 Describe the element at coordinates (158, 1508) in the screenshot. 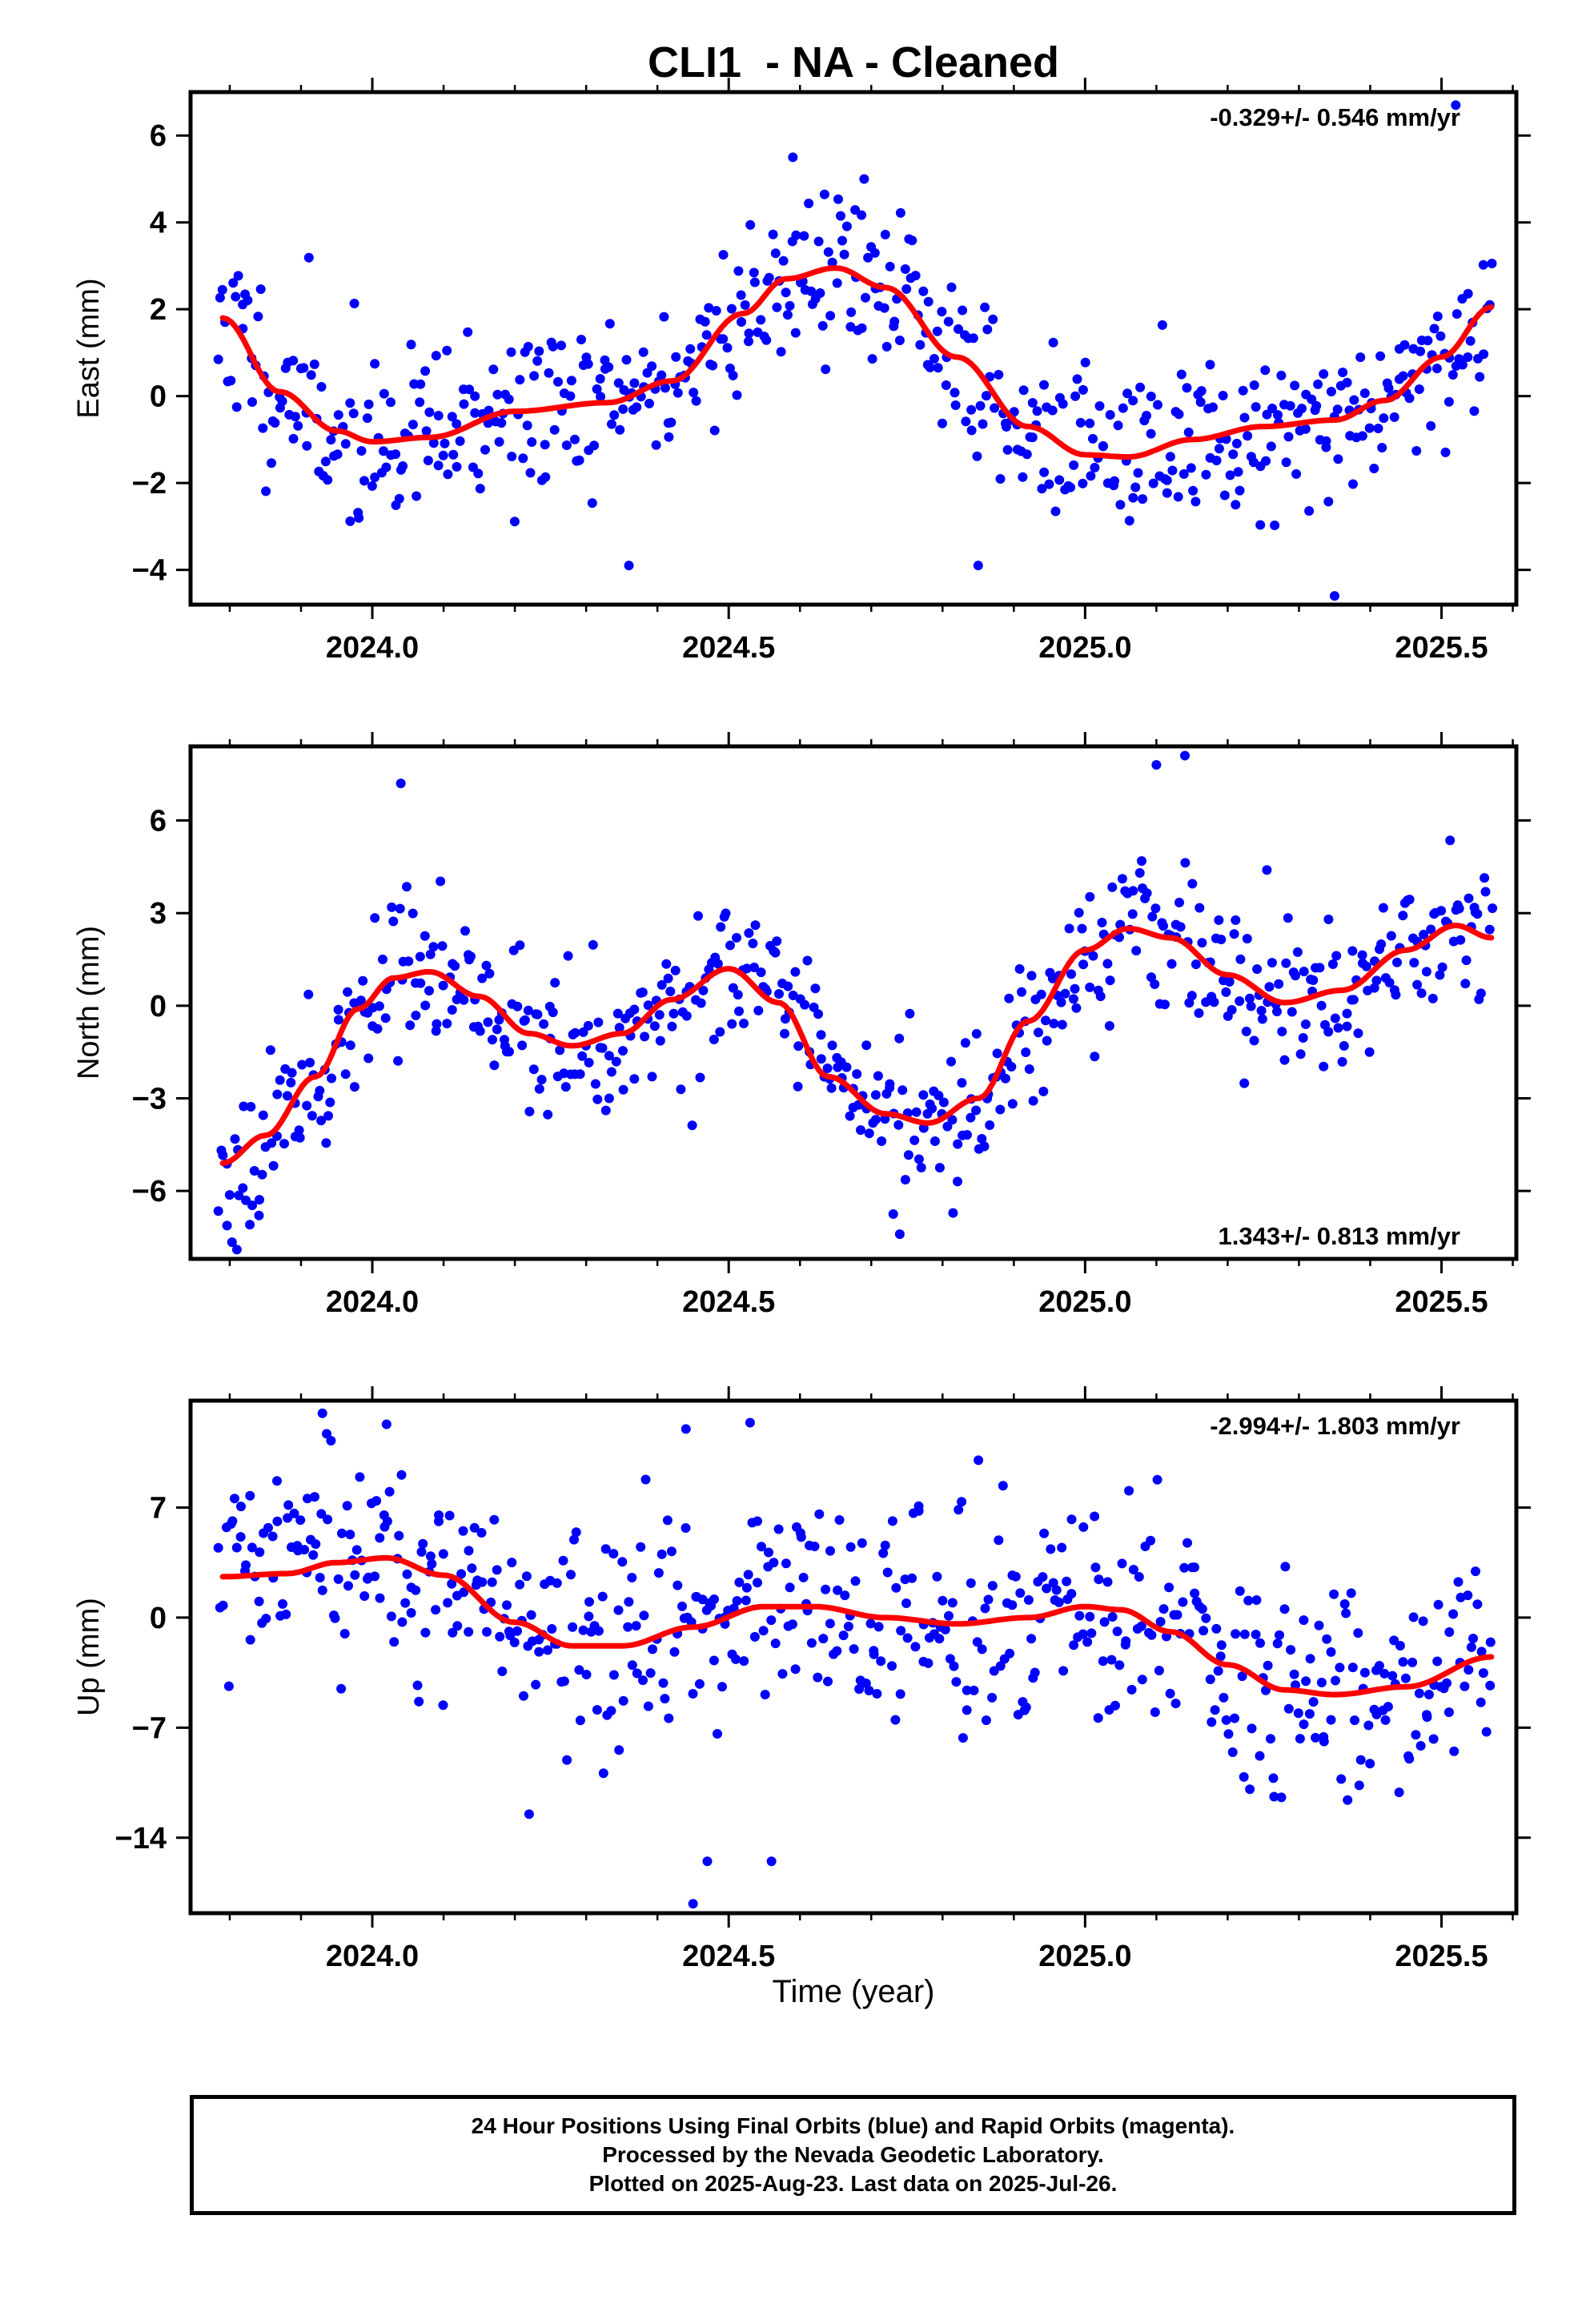

I see `y-tick-label: 7` at that location.